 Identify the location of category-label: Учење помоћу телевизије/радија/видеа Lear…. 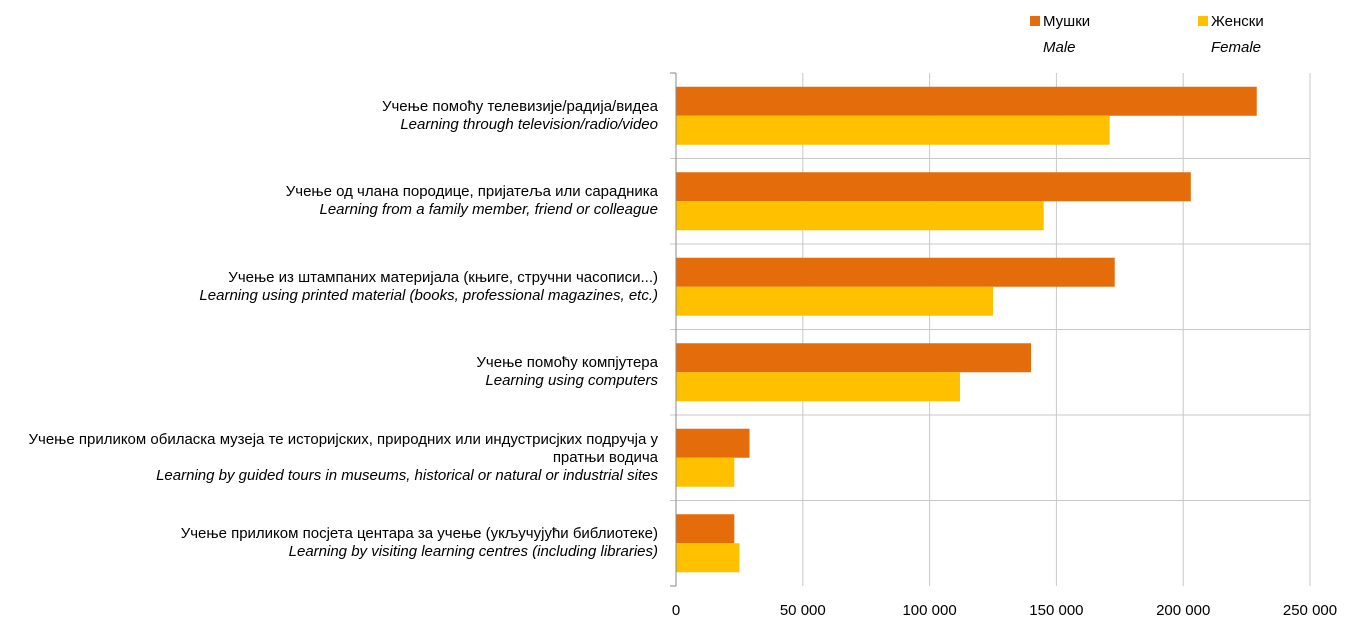
(329, 116).